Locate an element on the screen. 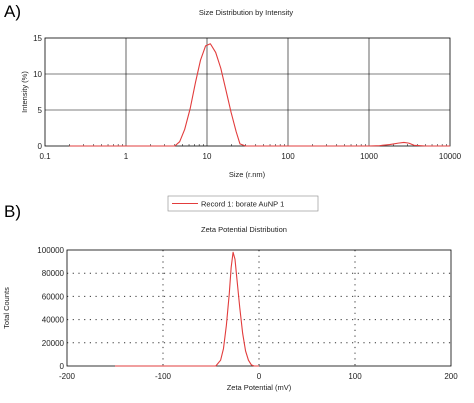  panel-b-x-label: Zeta Potential (mV) is located at coordinates (259, 387).